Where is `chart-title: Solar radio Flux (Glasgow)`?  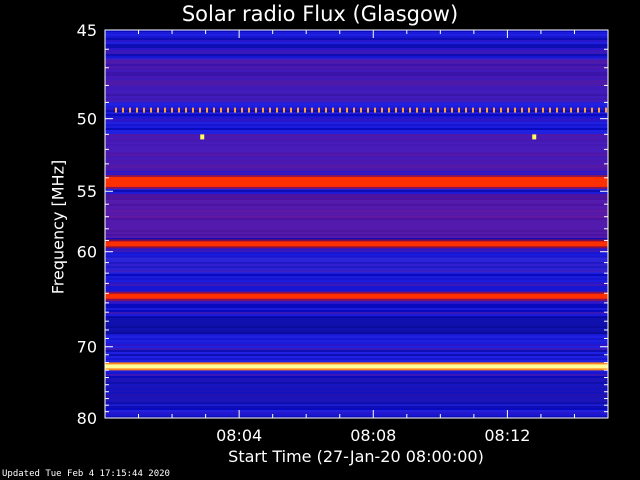 chart-title: Solar radio Flux (Glasgow) is located at coordinates (320, 14).